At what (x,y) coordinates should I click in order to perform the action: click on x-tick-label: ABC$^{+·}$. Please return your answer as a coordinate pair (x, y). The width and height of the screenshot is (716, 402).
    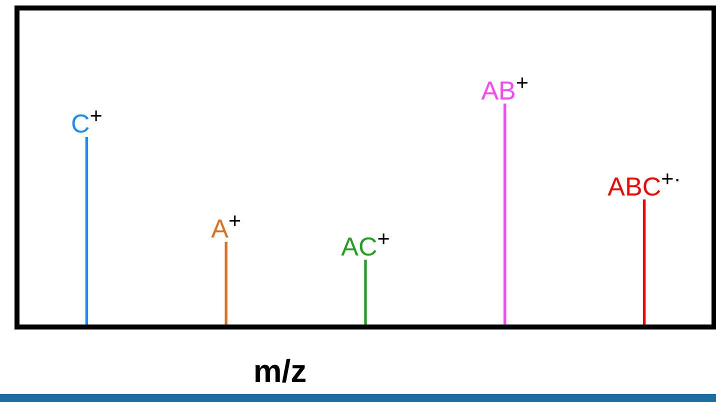
    Looking at the image, I should click on (644, 183).